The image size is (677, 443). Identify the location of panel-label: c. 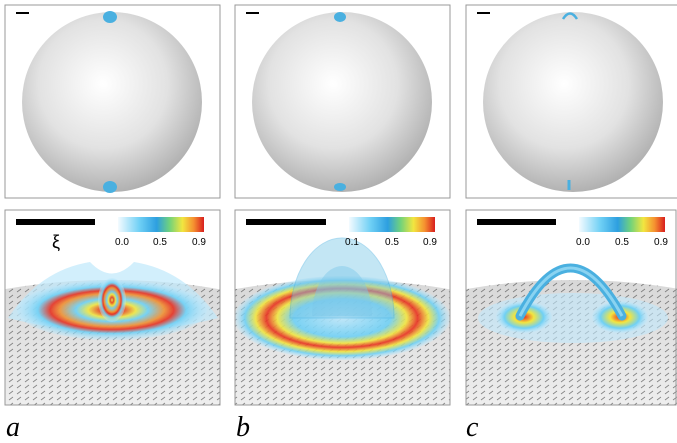
(472, 427).